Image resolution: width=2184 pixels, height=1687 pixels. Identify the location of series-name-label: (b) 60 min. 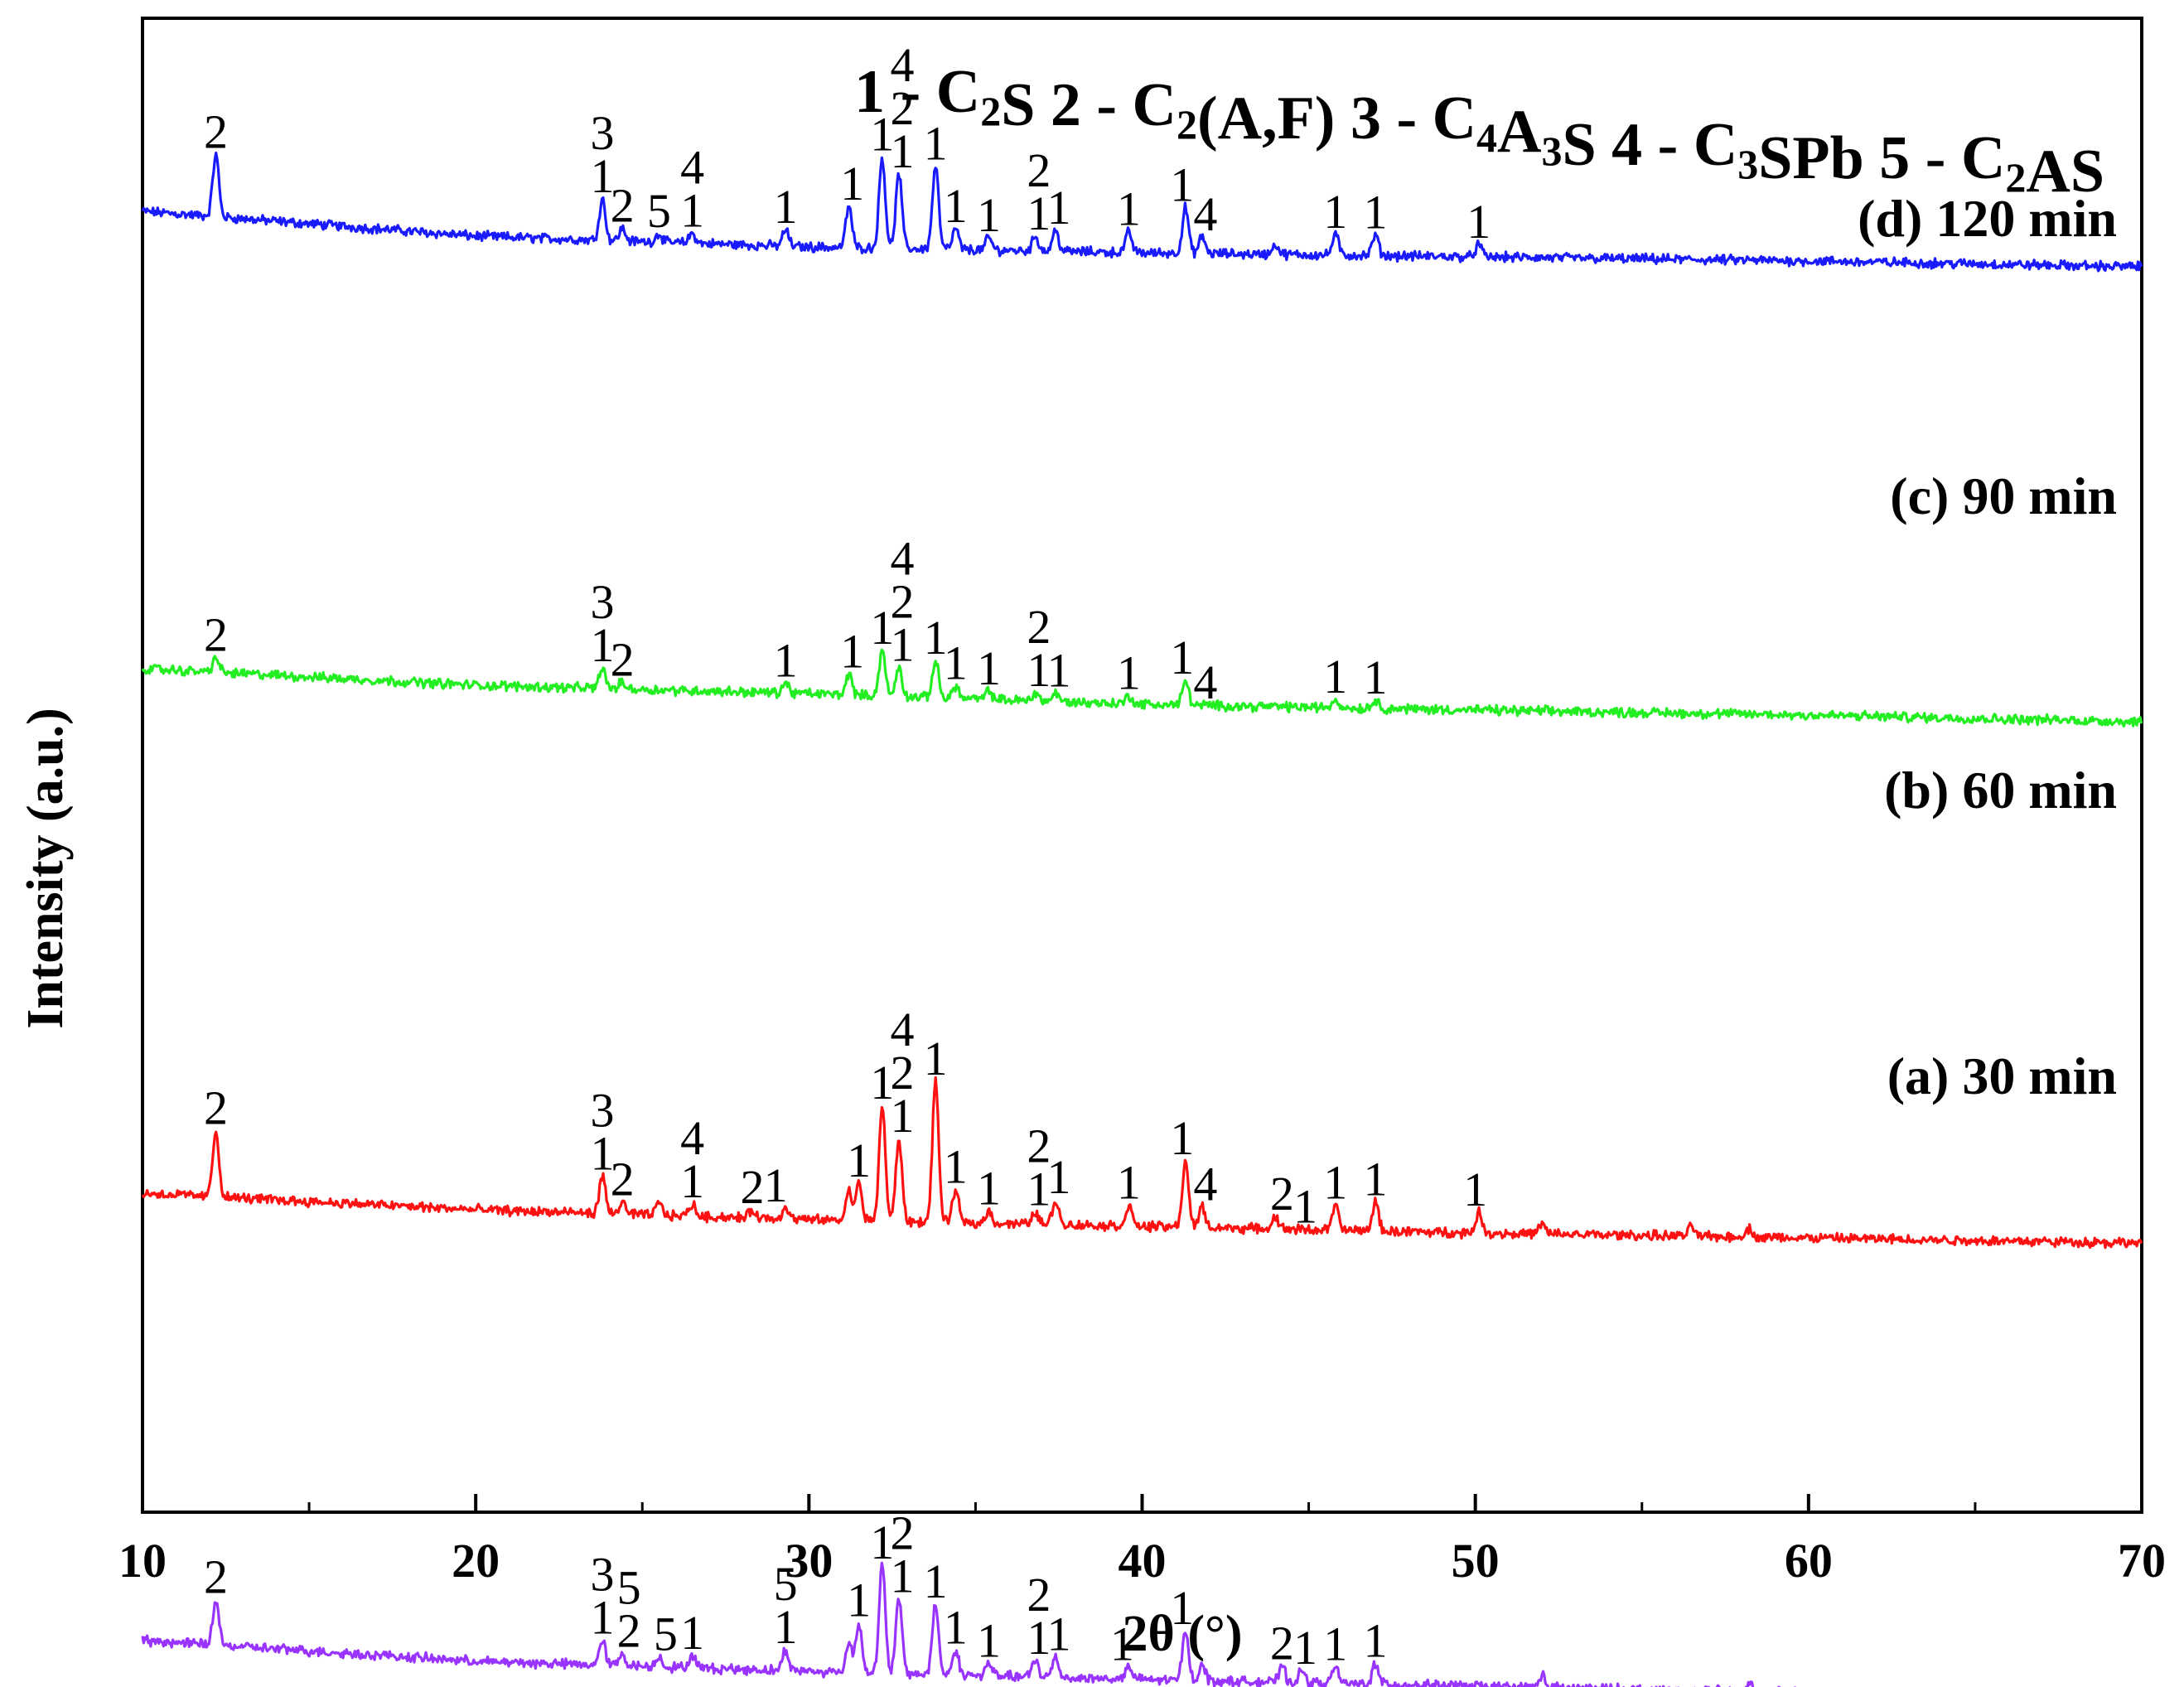
(2000, 790).